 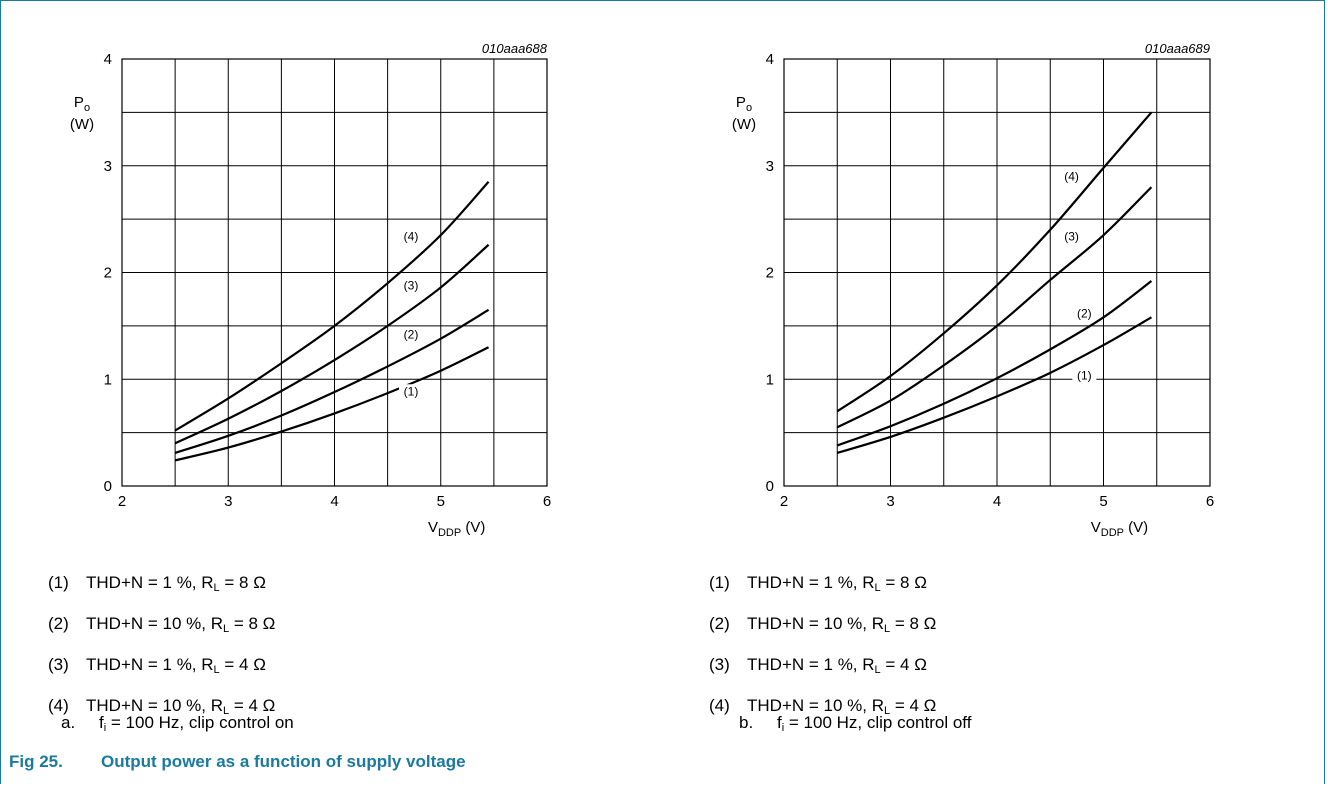 What do you see at coordinates (770, 486) in the screenshot?
I see `y-tick-label: 0` at bounding box center [770, 486].